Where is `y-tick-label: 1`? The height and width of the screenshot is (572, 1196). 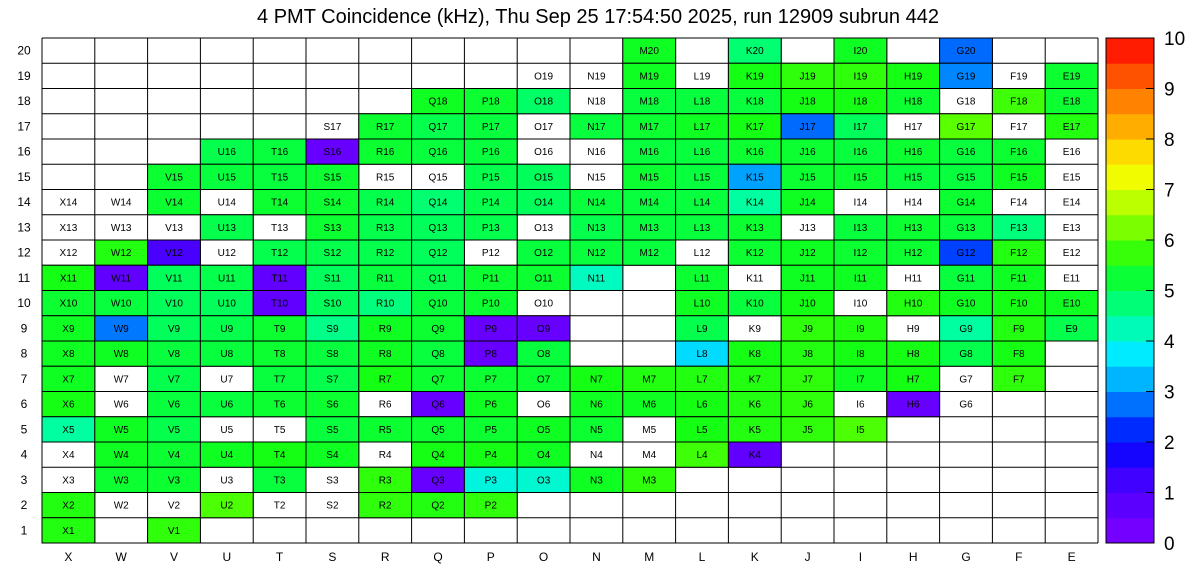 y-tick-label: 1 is located at coordinates (24, 530).